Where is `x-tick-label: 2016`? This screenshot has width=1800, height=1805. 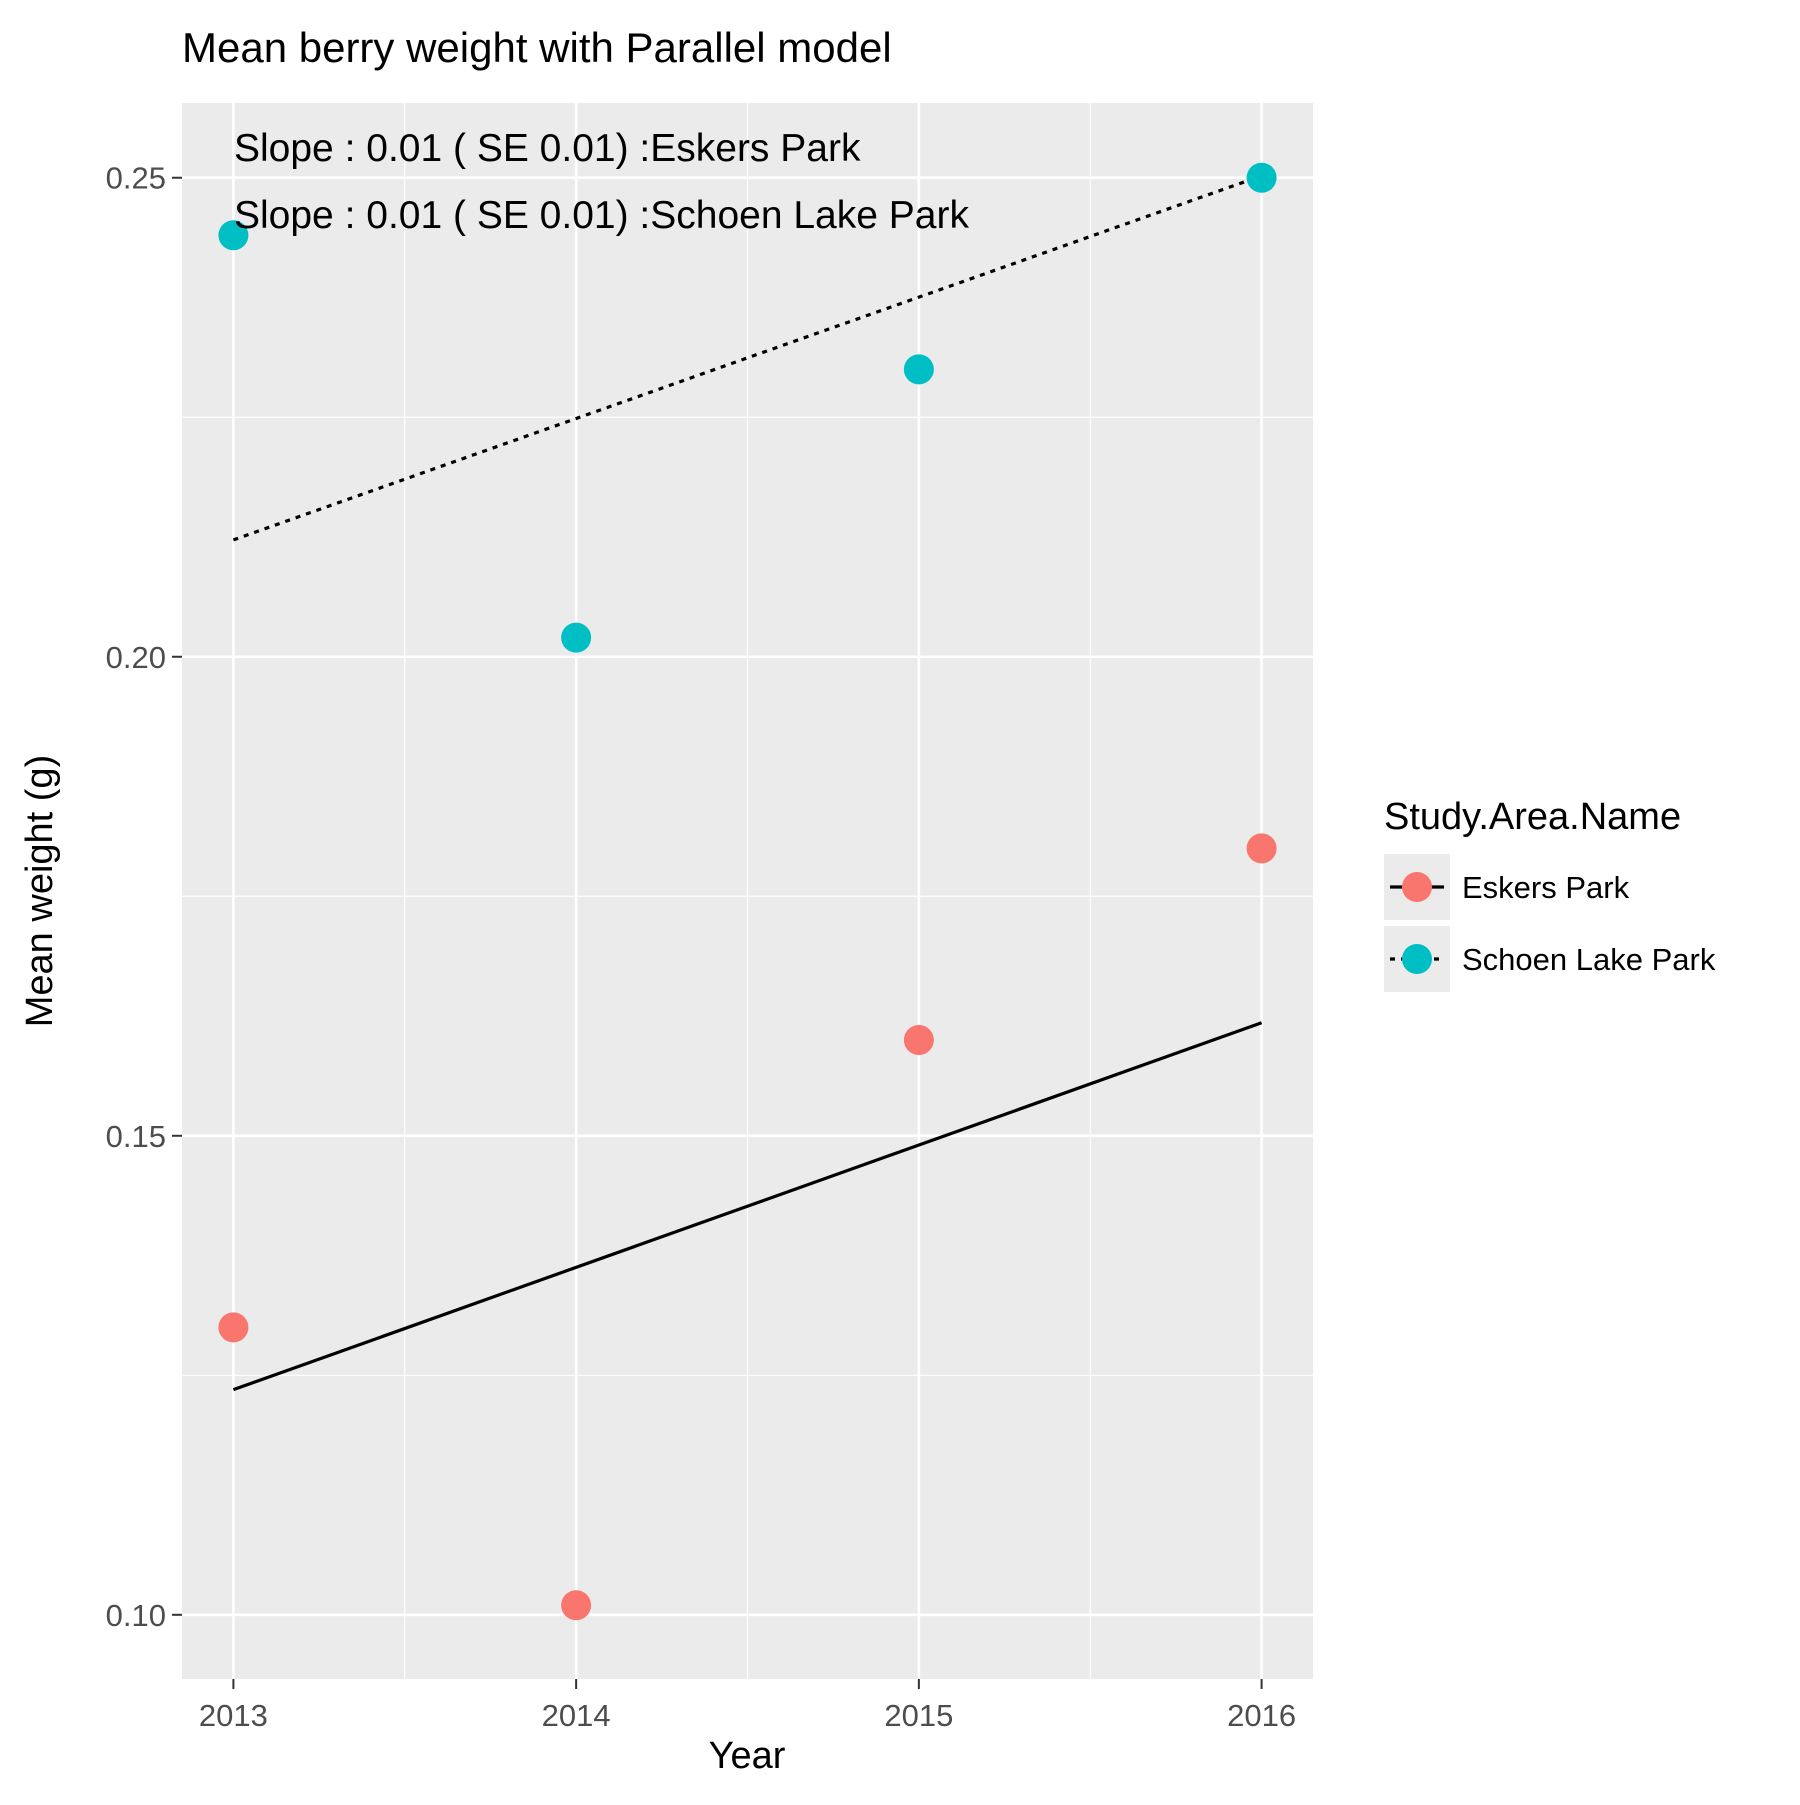 x-tick-label: 2016 is located at coordinates (1261, 1715).